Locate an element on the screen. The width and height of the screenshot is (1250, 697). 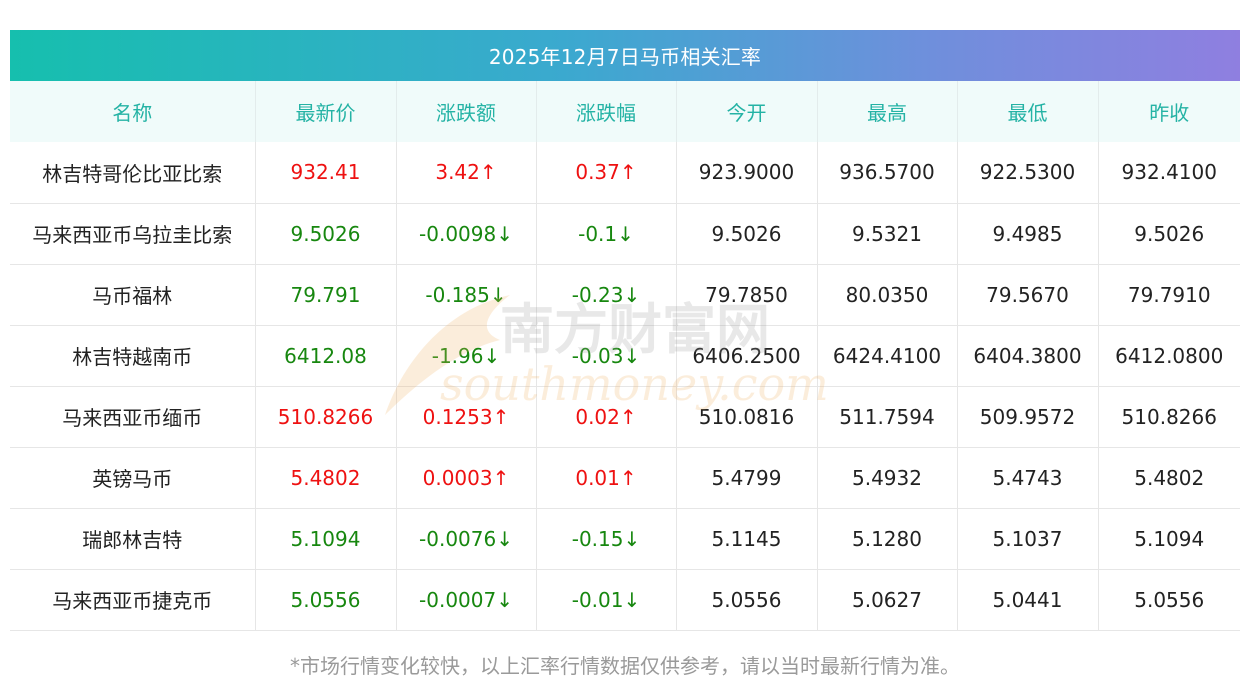
cell-low: 5.0441 is located at coordinates (1028, 599).